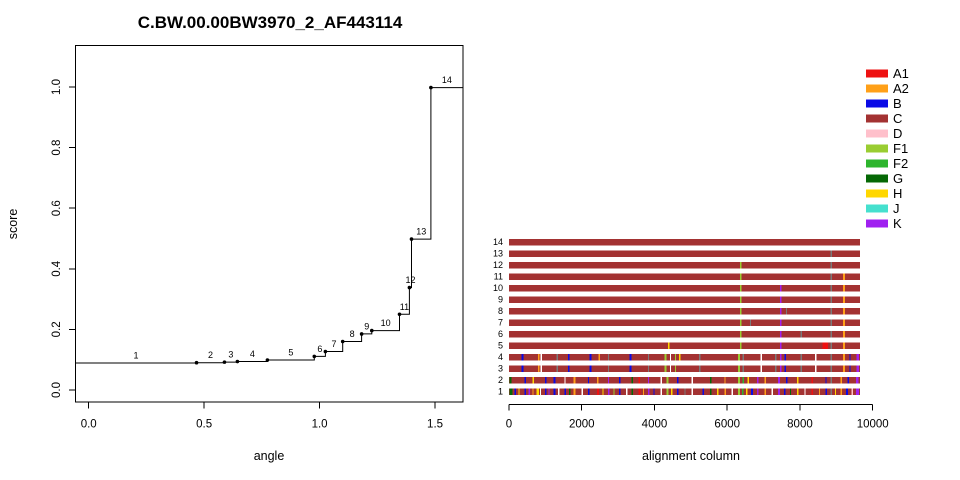  I want to click on legend-label: A2, so click(901, 88).